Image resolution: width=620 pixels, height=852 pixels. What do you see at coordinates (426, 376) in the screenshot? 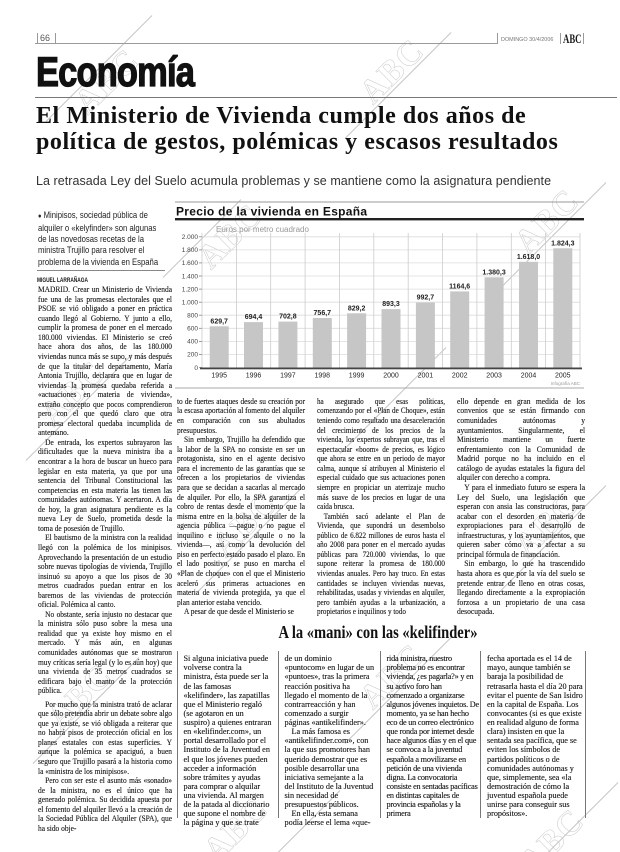
I see `svg-text: 2001` at bounding box center [426, 376].